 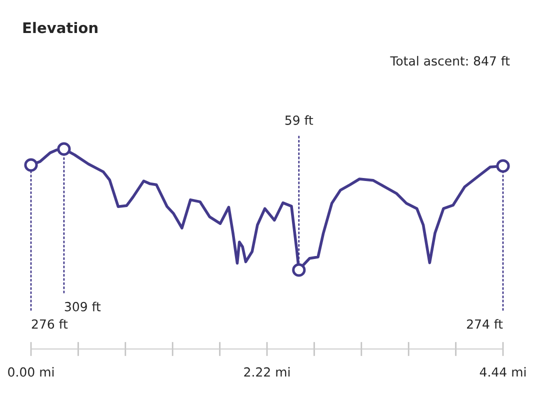 I want to click on annotation: 59 ft, so click(x=299, y=120).